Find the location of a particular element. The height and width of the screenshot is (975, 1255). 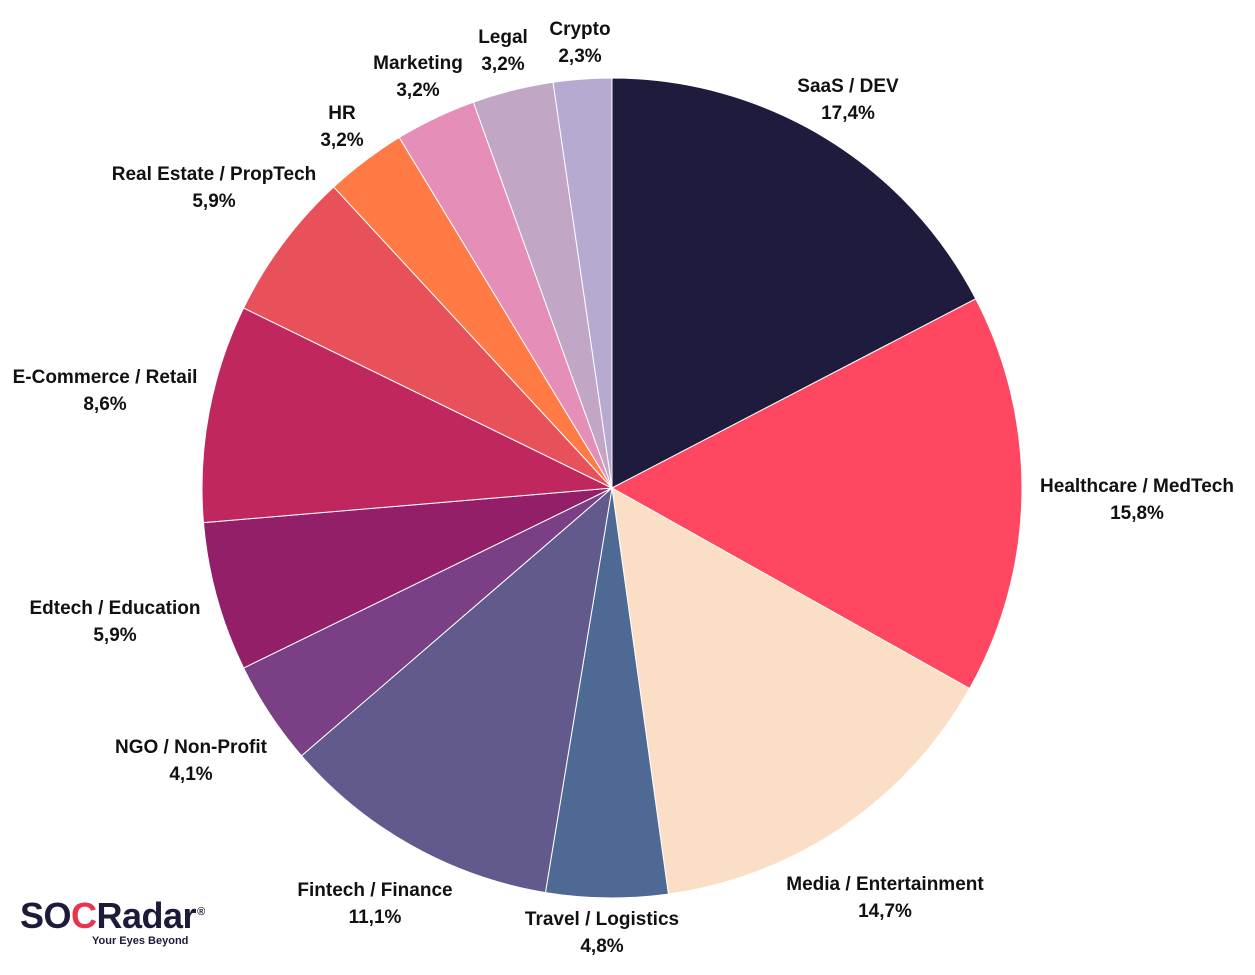

slice-value-label: 4,1% is located at coordinates (190, 774).